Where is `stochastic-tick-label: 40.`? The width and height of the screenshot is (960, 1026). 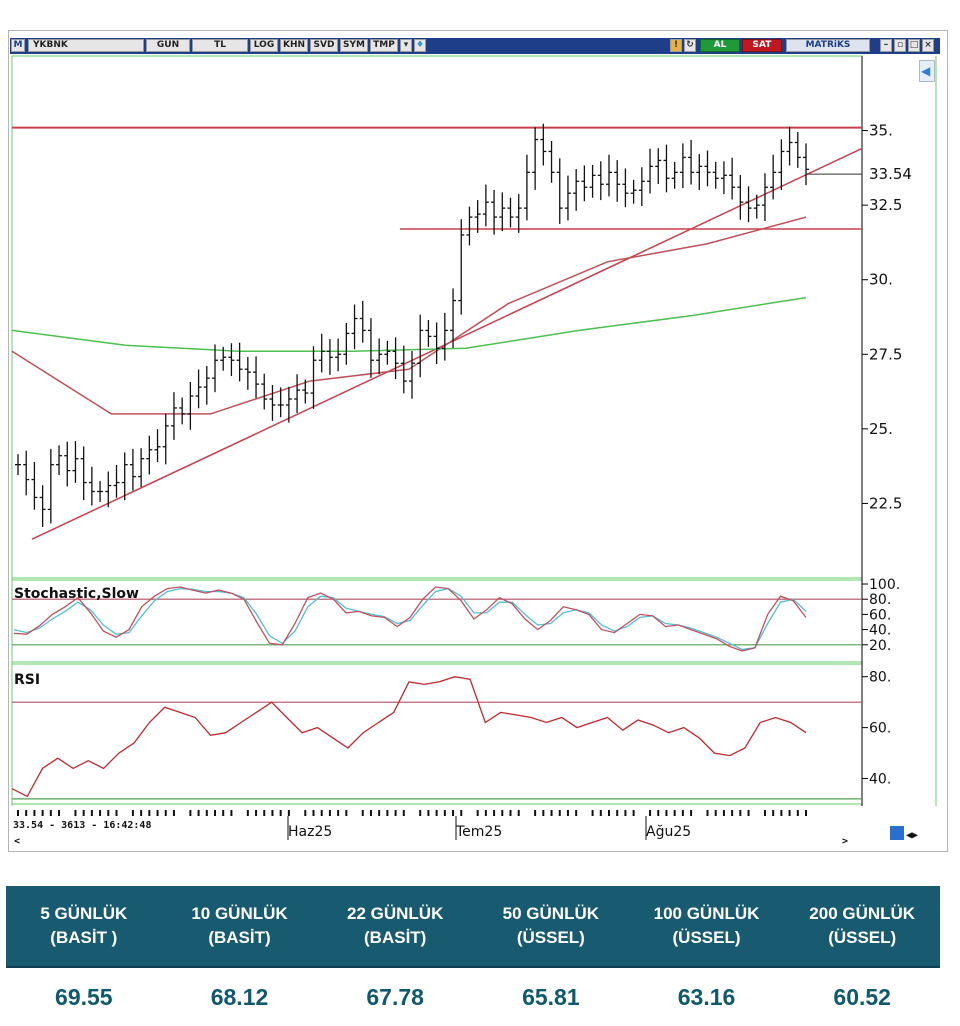
stochastic-tick-label: 40. is located at coordinates (880, 631).